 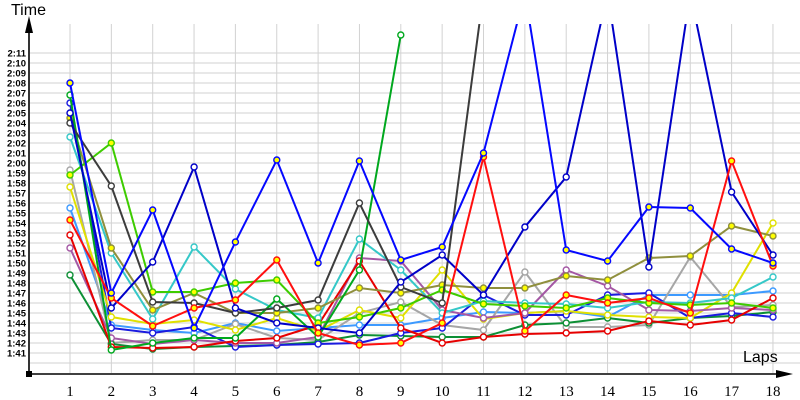 I want to click on y-tick-label: 1:48, so click(x=16, y=284).